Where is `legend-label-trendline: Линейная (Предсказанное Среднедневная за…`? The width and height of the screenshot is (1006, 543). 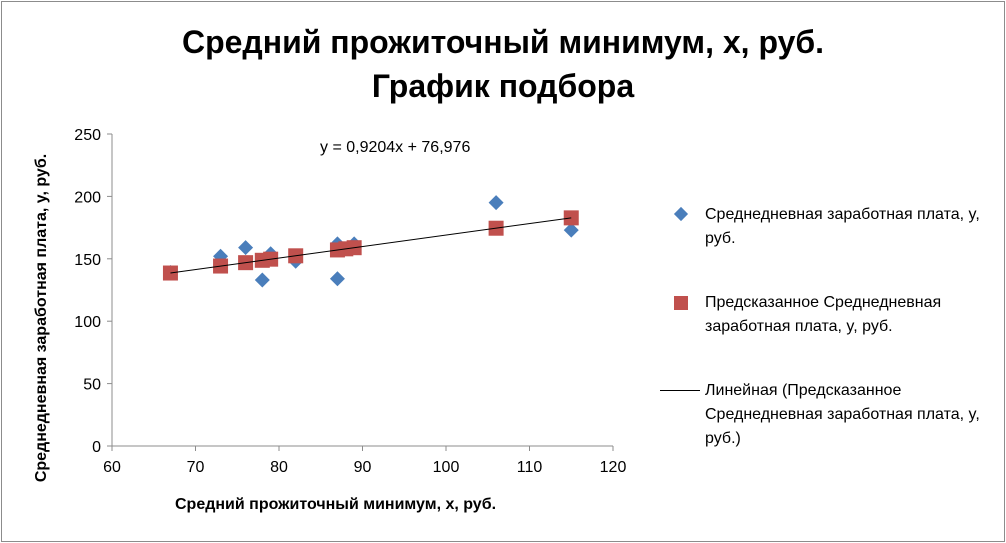 legend-label-trendline: Линейная (Предсказанное Среднедневная за… is located at coordinates (842, 414).